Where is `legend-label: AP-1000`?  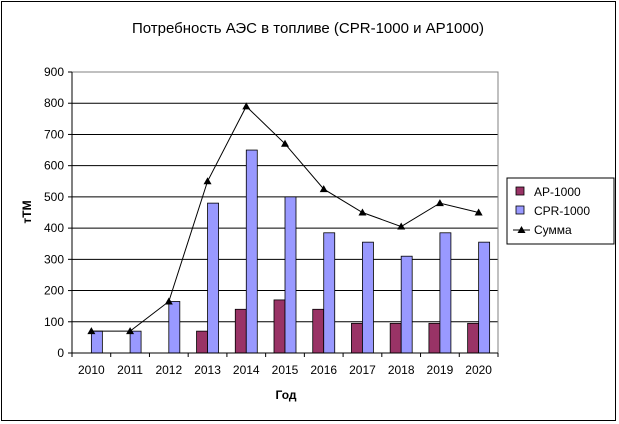
legend-label: AP-1000 is located at coordinates (557, 192).